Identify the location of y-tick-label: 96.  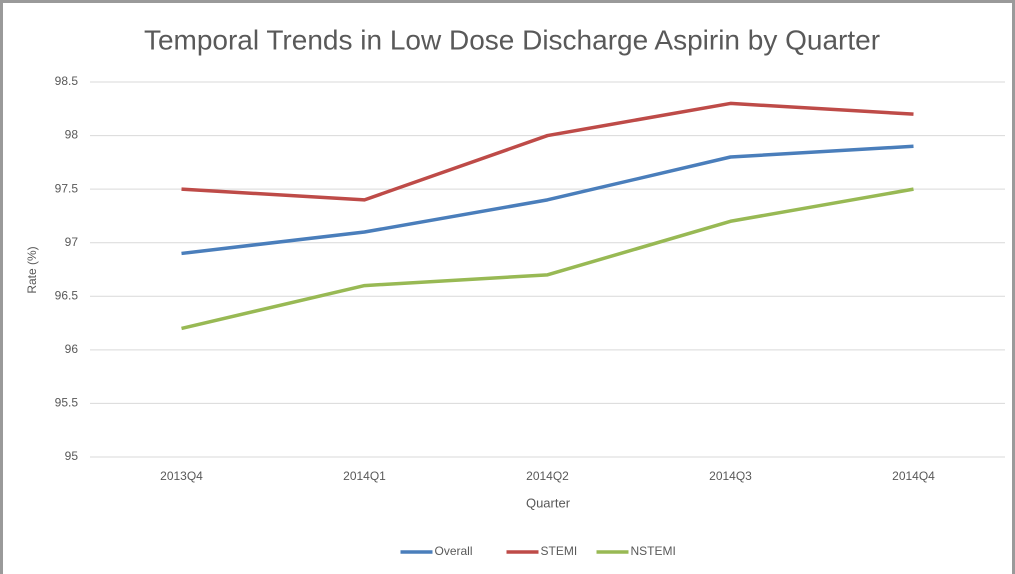
(72, 349).